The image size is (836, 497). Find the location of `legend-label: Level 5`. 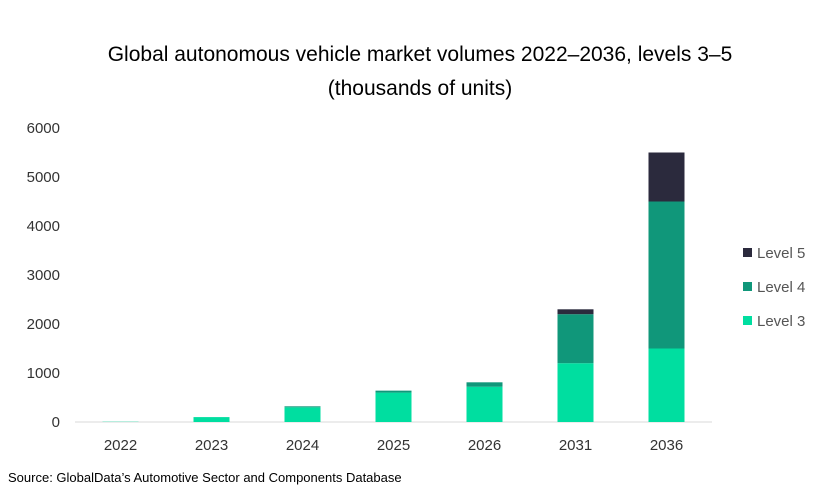

legend-label: Level 5 is located at coordinates (781, 253).